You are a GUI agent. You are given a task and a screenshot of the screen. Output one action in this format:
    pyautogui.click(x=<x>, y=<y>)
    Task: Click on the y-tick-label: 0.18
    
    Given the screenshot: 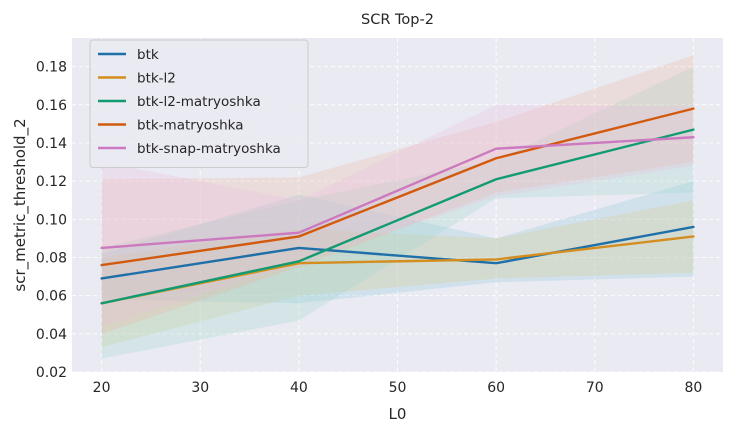 What is the action you would take?
    pyautogui.click(x=51, y=68)
    